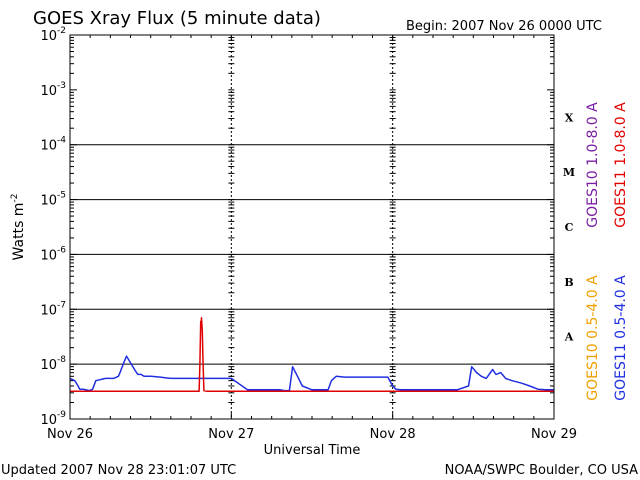  What do you see at coordinates (177, 18) in the screenshot?
I see `chart-title: GOES Xray Flux (5 minute data)` at bounding box center [177, 18].